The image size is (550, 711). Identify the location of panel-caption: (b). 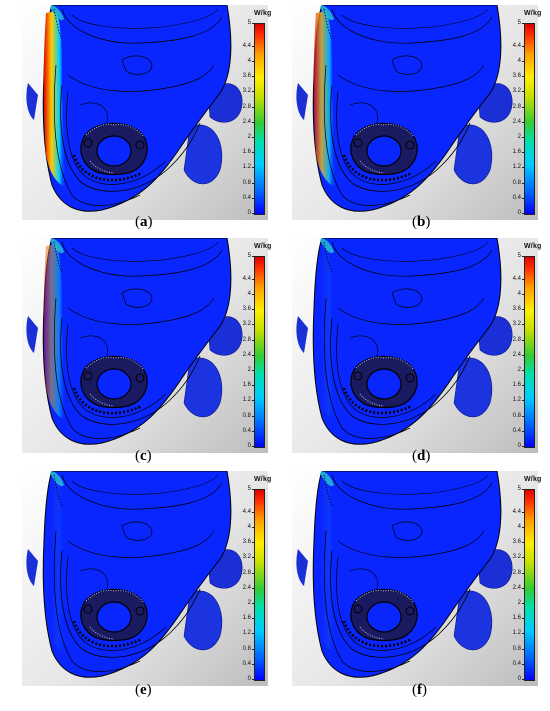
(421, 222).